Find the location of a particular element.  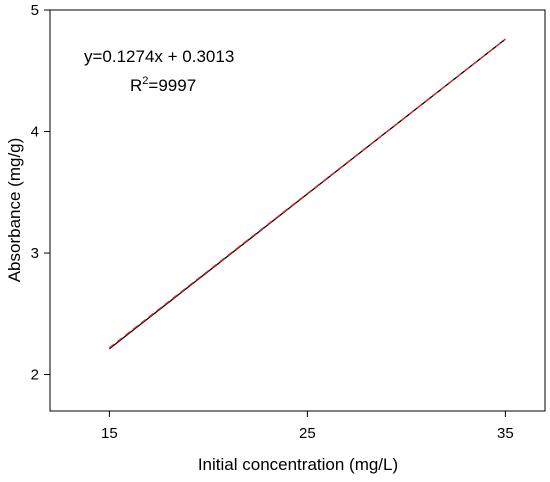

x-axis-label: Initial concentration (mg/L) is located at coordinates (298, 464).